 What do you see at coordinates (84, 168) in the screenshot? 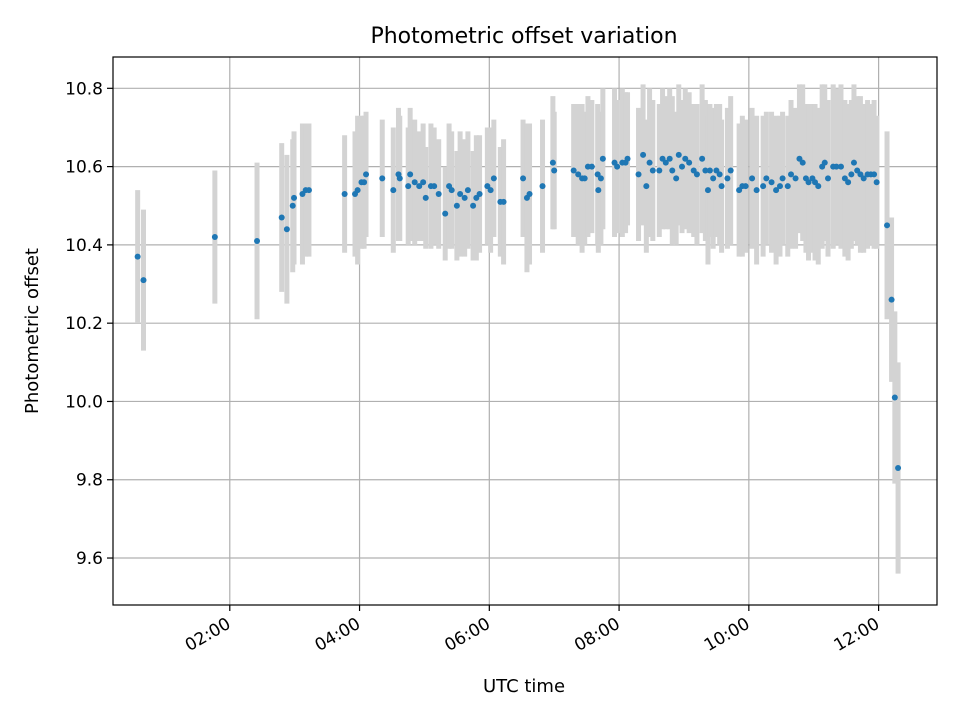
I see `y-tick-label: 10.6` at bounding box center [84, 168].